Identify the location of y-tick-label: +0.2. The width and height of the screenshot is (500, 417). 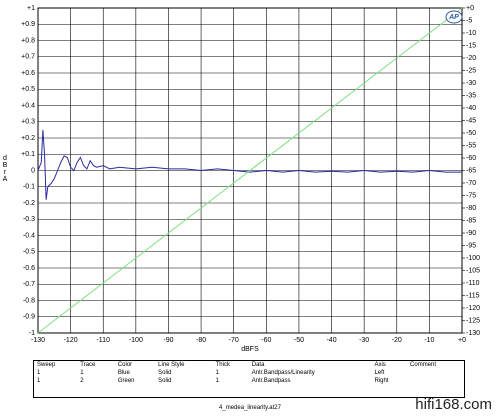
(28, 138).